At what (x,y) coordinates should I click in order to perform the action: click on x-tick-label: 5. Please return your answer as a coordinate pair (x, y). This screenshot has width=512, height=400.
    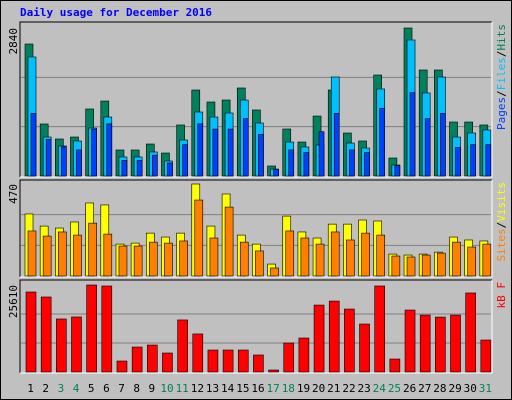
    Looking at the image, I should click on (91, 388).